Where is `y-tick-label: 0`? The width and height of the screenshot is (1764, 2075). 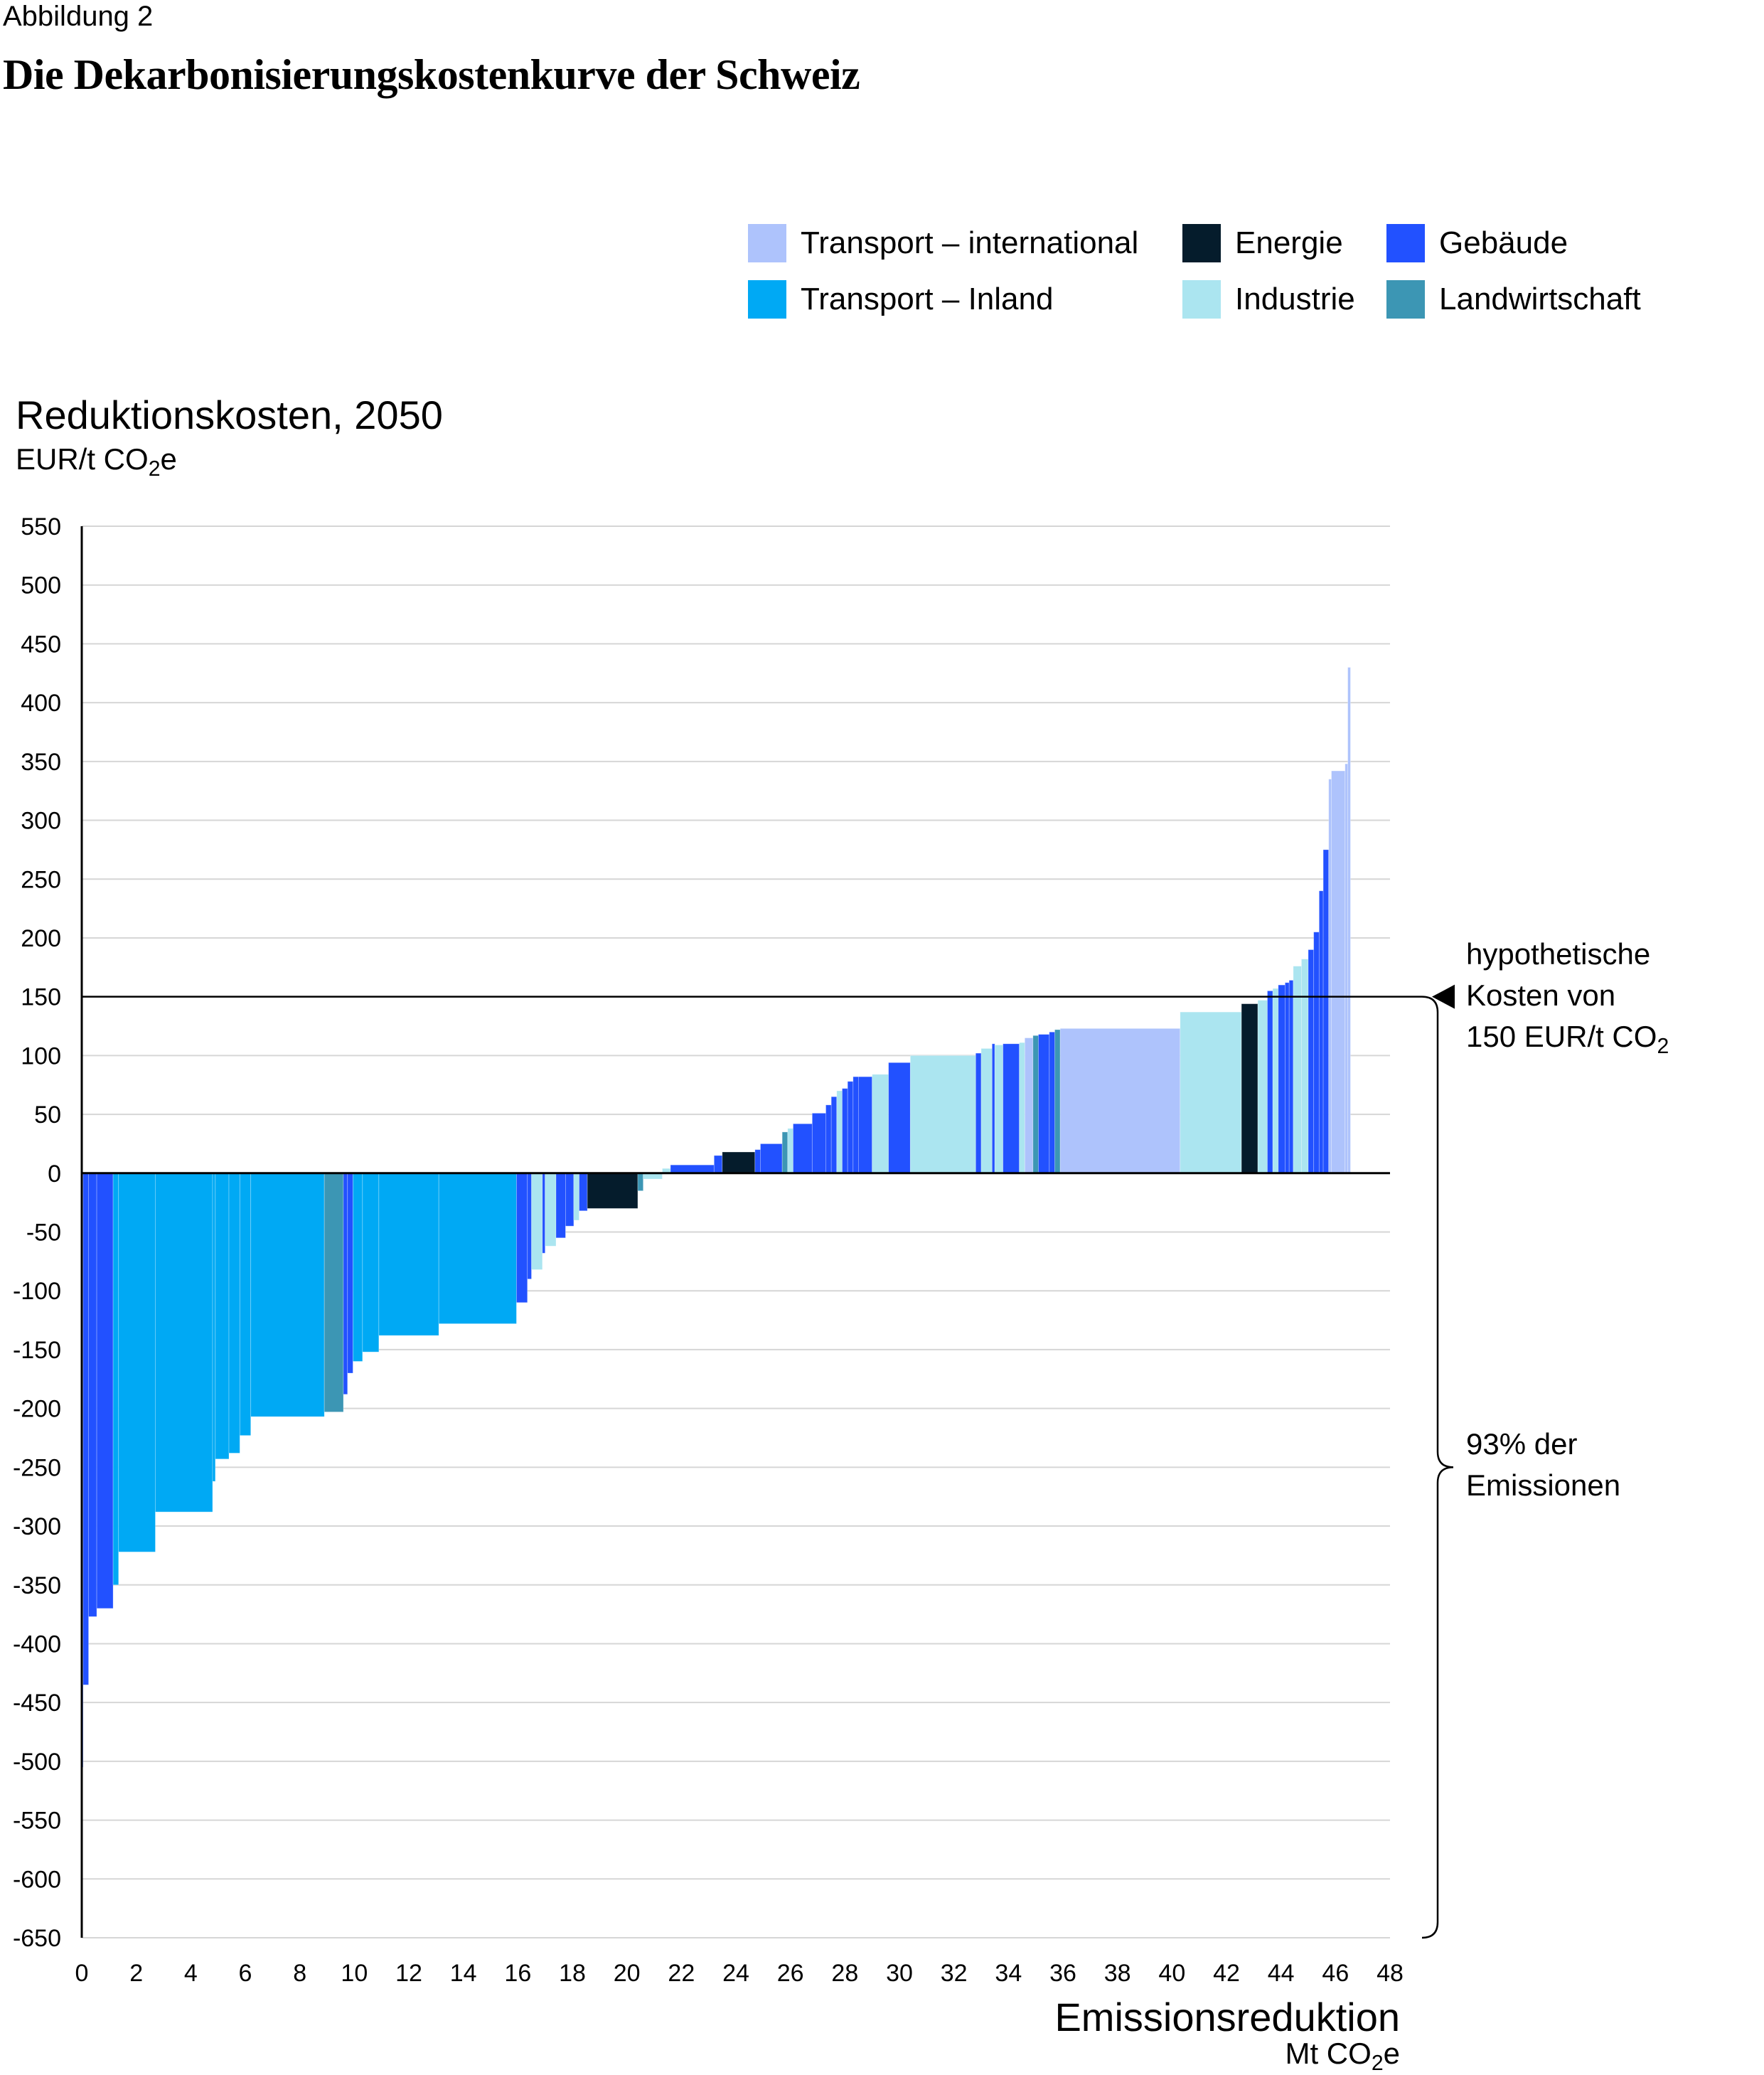
y-tick-label: 0 is located at coordinates (54, 1174).